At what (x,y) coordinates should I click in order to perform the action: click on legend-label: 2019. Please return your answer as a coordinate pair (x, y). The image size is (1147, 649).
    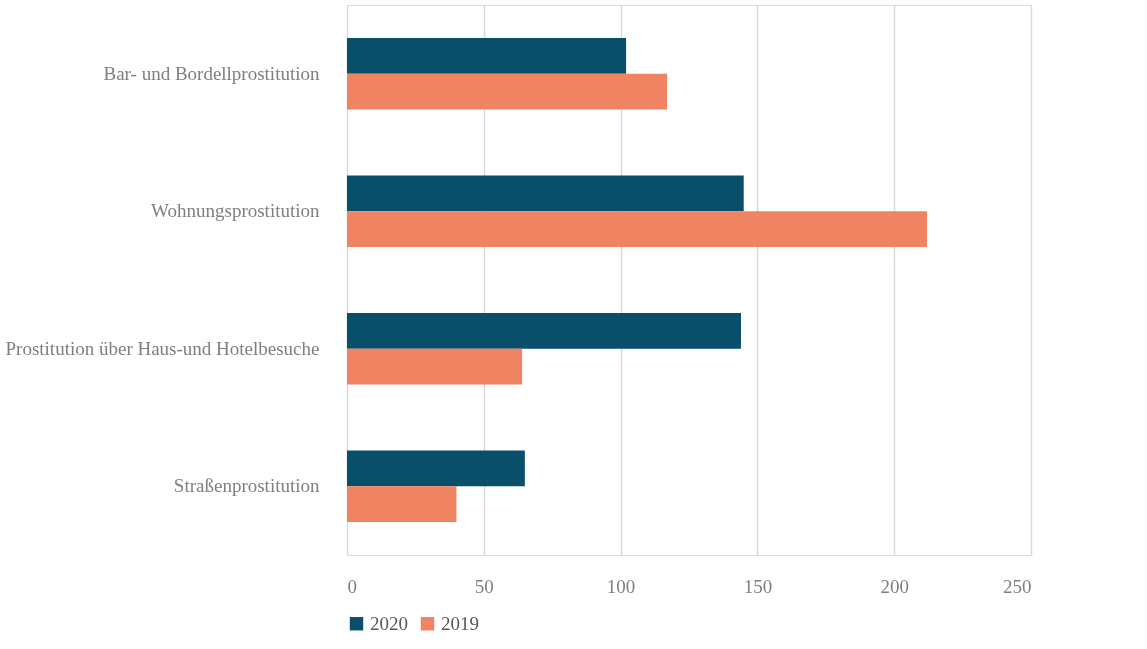
    Looking at the image, I should click on (460, 623).